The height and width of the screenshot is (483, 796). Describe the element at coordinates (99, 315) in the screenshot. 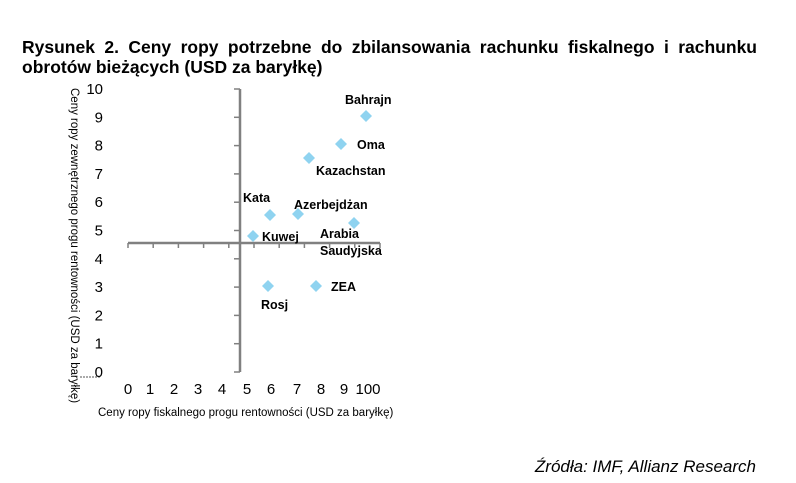

I see `y-tick-label: 2` at that location.